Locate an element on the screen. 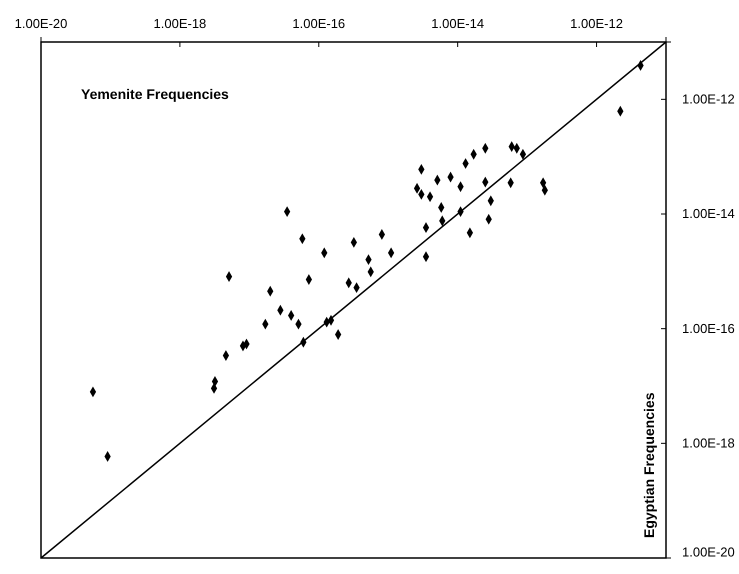  x-tick-label: 1.00E-16 is located at coordinates (319, 23).